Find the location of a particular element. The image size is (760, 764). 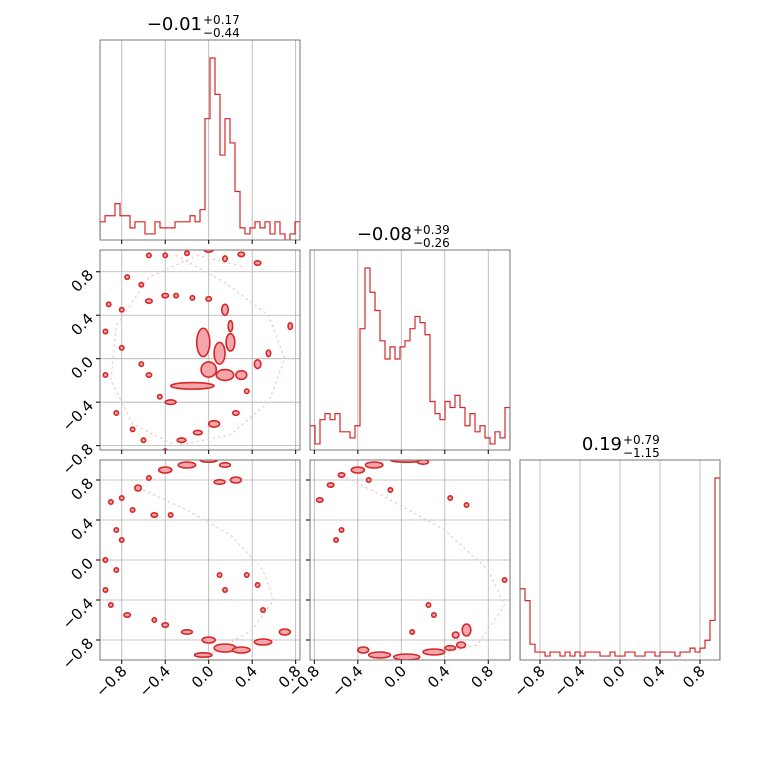

row2-ytick-label: 0.0 is located at coordinates (82, 569).